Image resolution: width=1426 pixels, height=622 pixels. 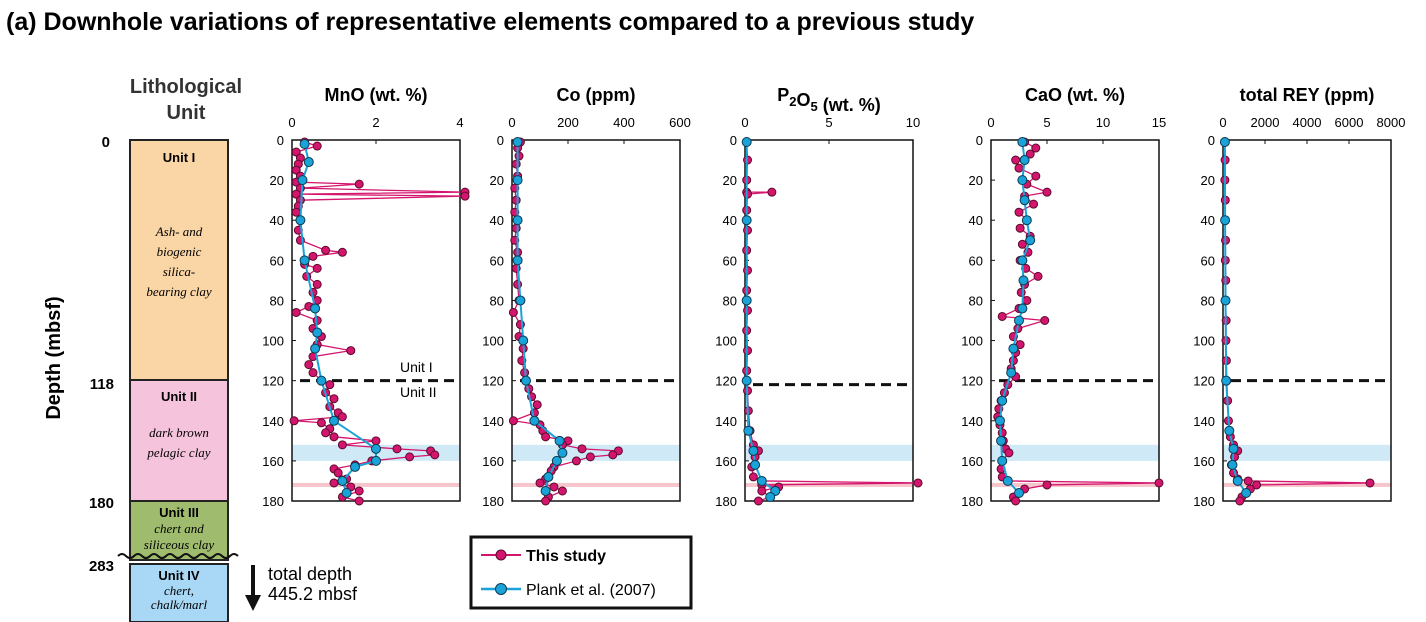 I want to click on panel-title: P2O5 (wt. %), so click(x=829, y=100).